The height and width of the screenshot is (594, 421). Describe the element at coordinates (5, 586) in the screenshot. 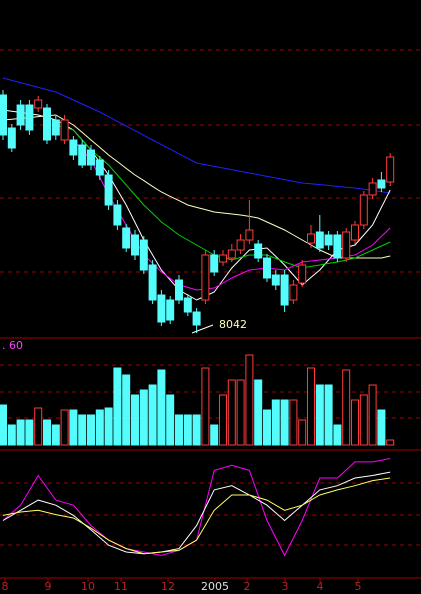

I see `x-tick-label: 8` at that location.